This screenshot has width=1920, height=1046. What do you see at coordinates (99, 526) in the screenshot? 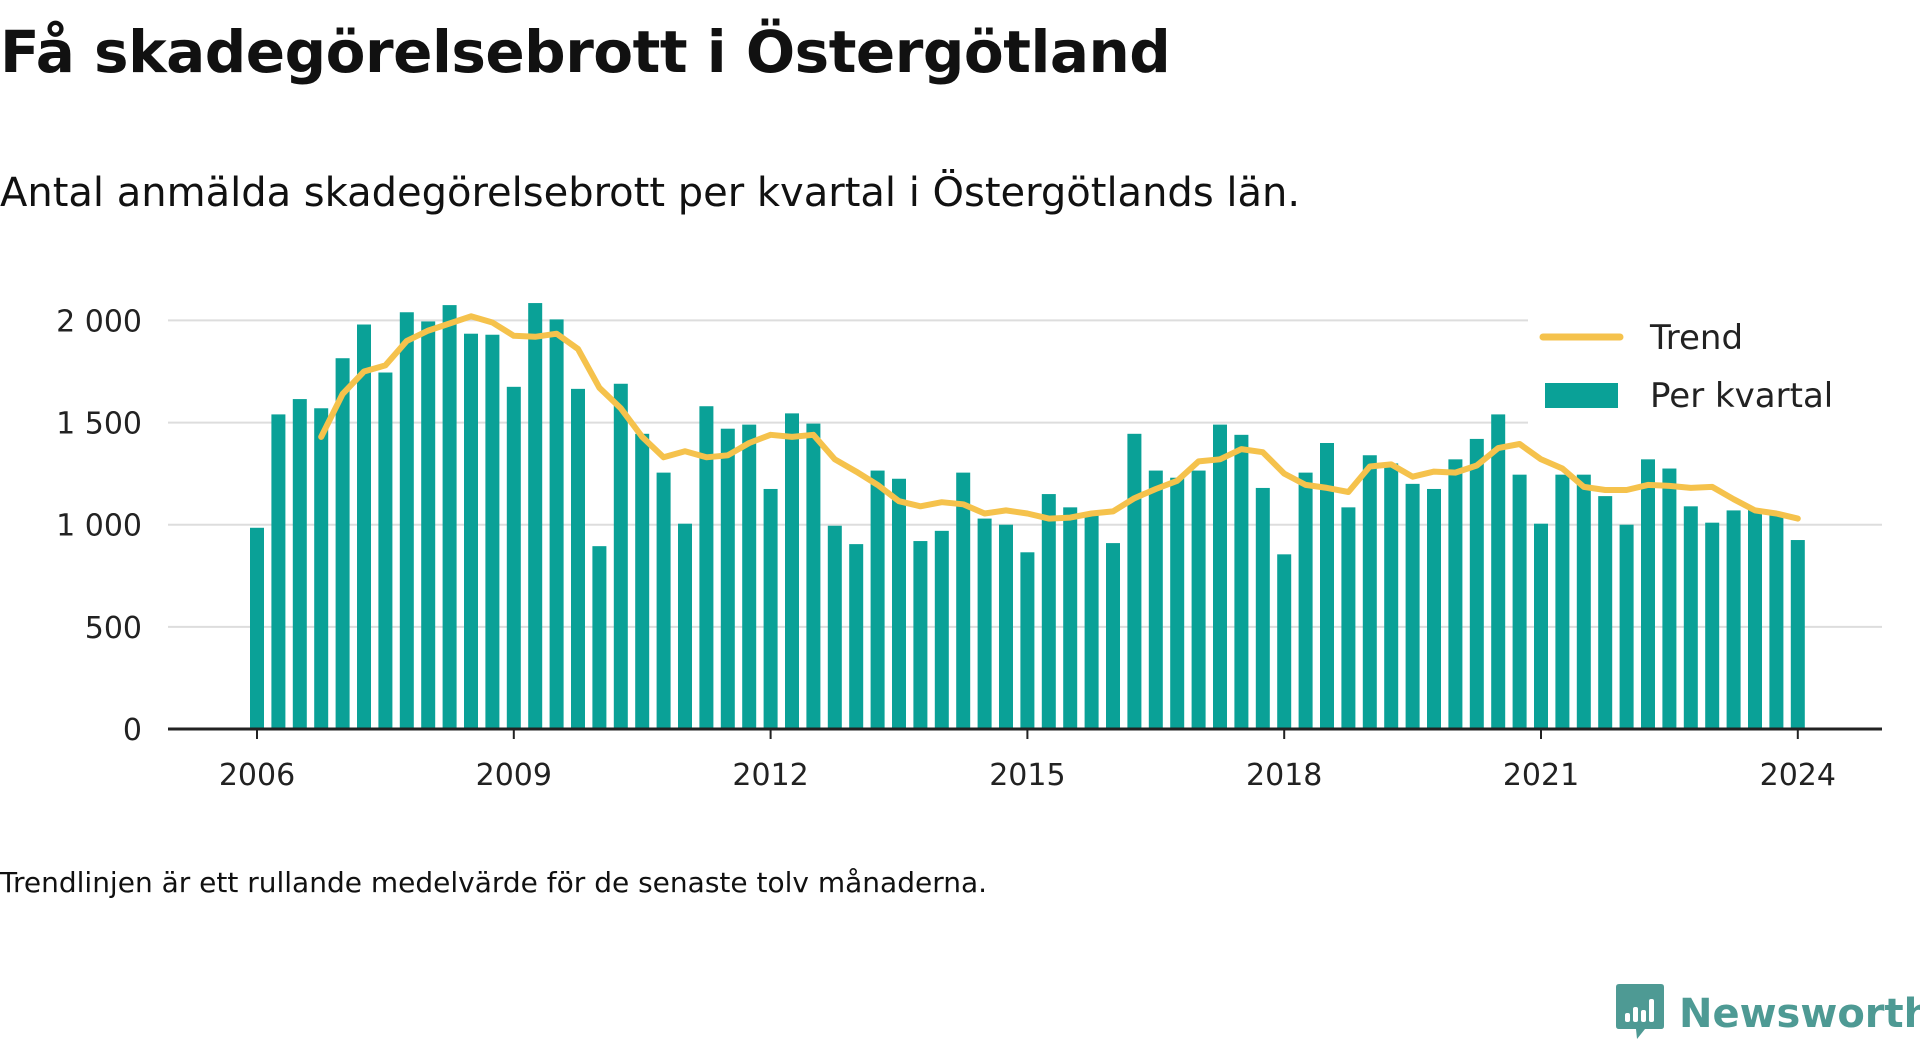
I see `y-tick-label: 1 000` at bounding box center [99, 526].